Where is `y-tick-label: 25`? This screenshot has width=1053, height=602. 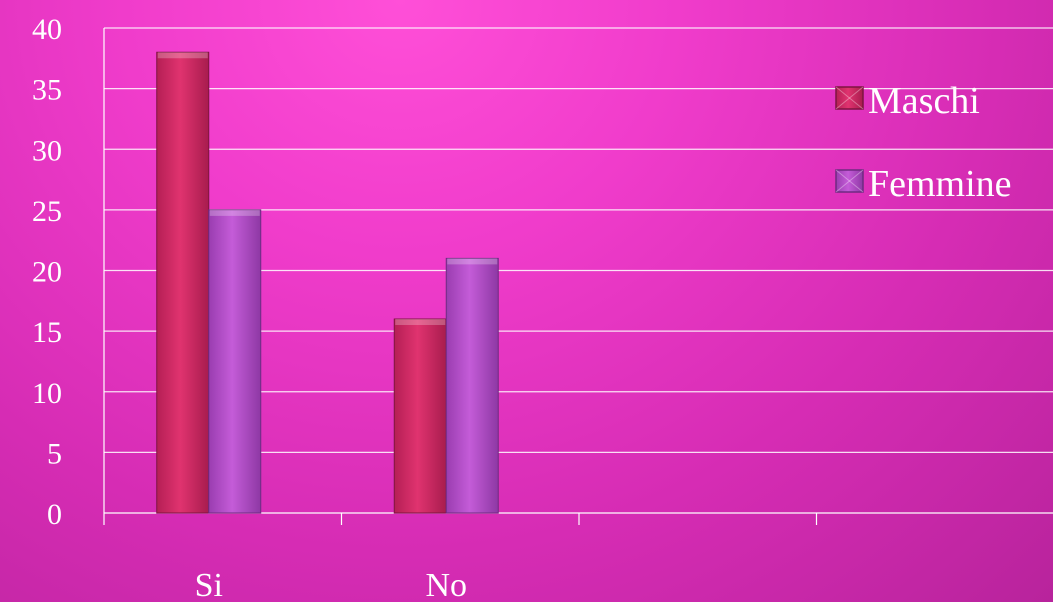
y-tick-label: 25 is located at coordinates (47, 211).